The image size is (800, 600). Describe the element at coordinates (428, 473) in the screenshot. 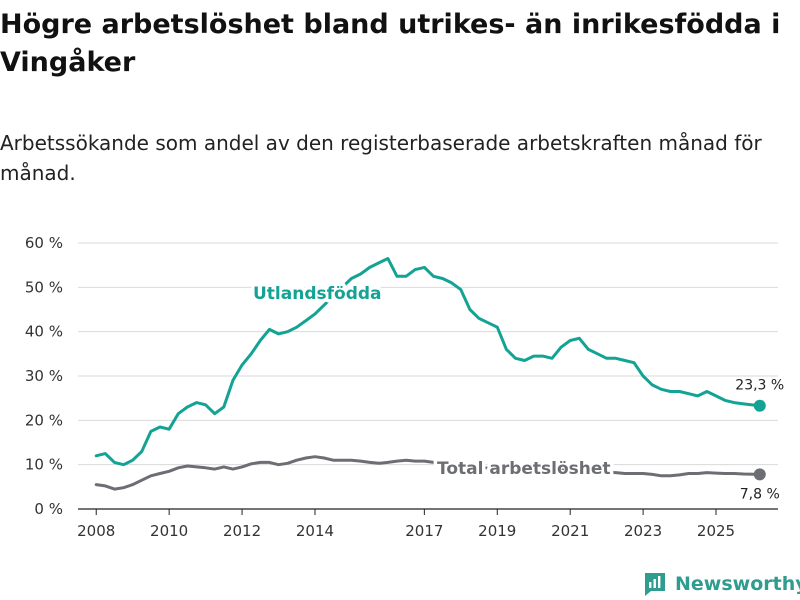

I see `series-line-total` at that location.